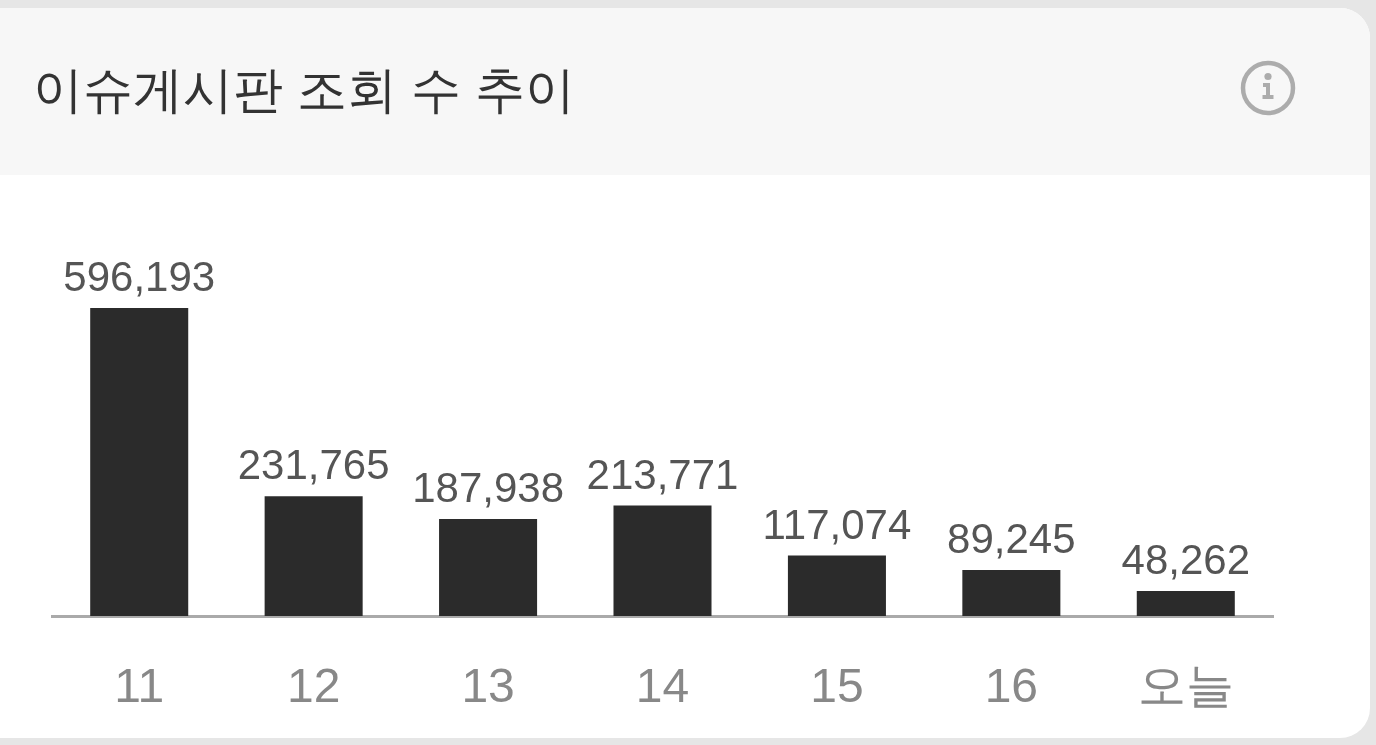 The height and width of the screenshot is (745, 1376). What do you see at coordinates (488, 686) in the screenshot?
I see `x-tick-label: 13` at bounding box center [488, 686].